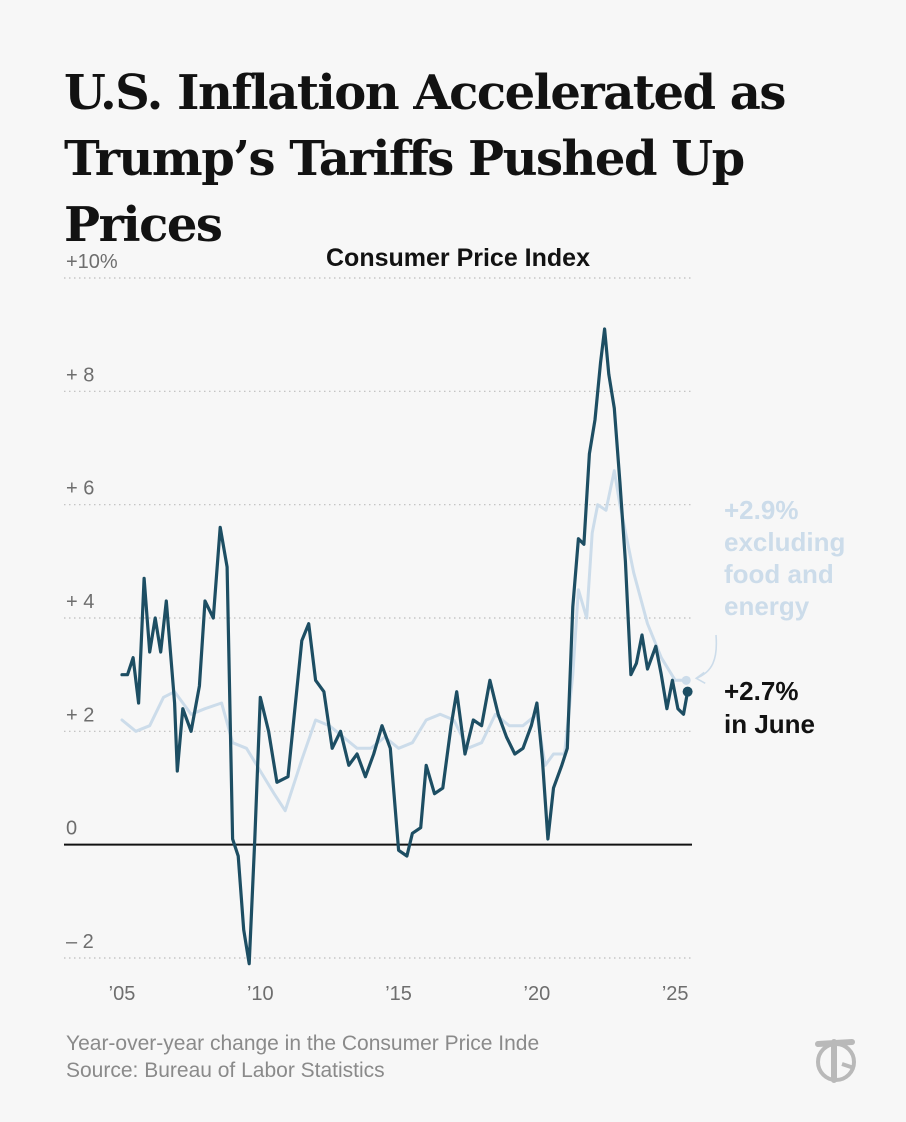 Image resolution: width=906 pixels, height=1122 pixels. I want to click on y-tick-label: + 2, so click(80, 715).